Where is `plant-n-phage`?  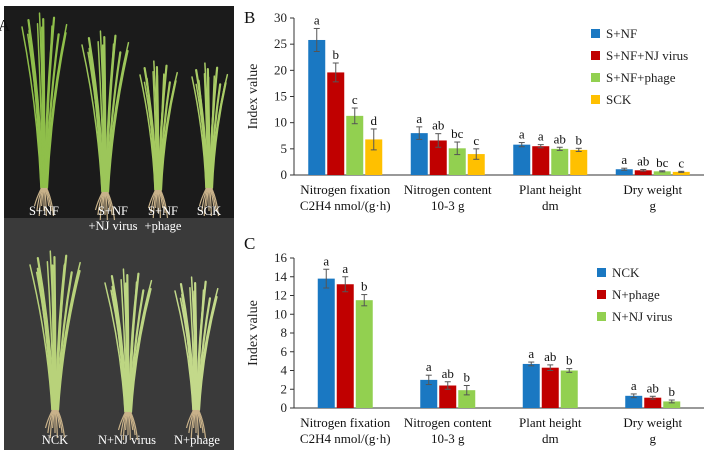 plant-n-phage is located at coordinates (196, 357).